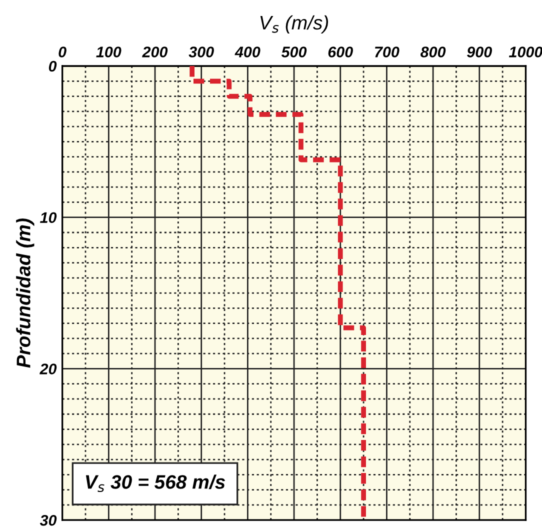 The width and height of the screenshot is (542, 528). What do you see at coordinates (340, 52) in the screenshot?
I see `x-tick-label: 600` at bounding box center [340, 52].